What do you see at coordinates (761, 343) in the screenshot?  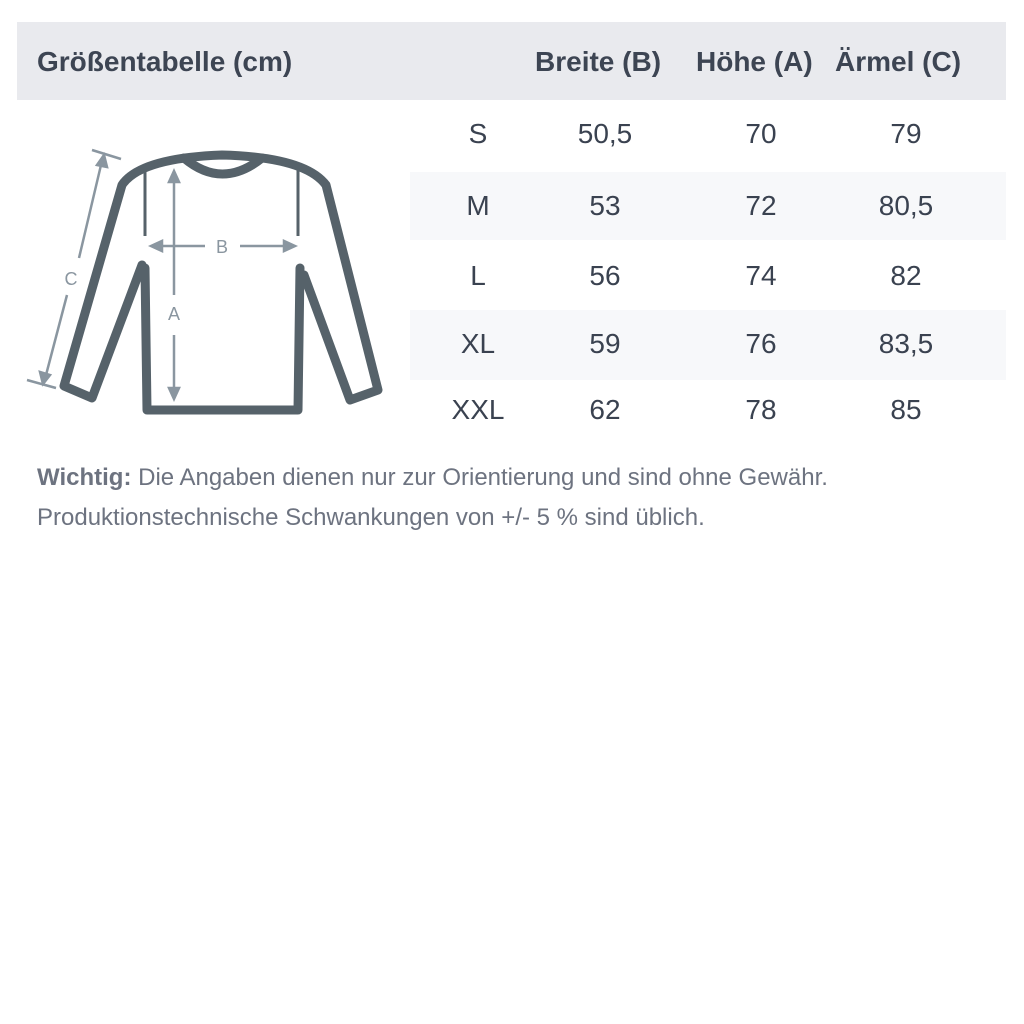 I see `measure-cell: 76` at bounding box center [761, 343].